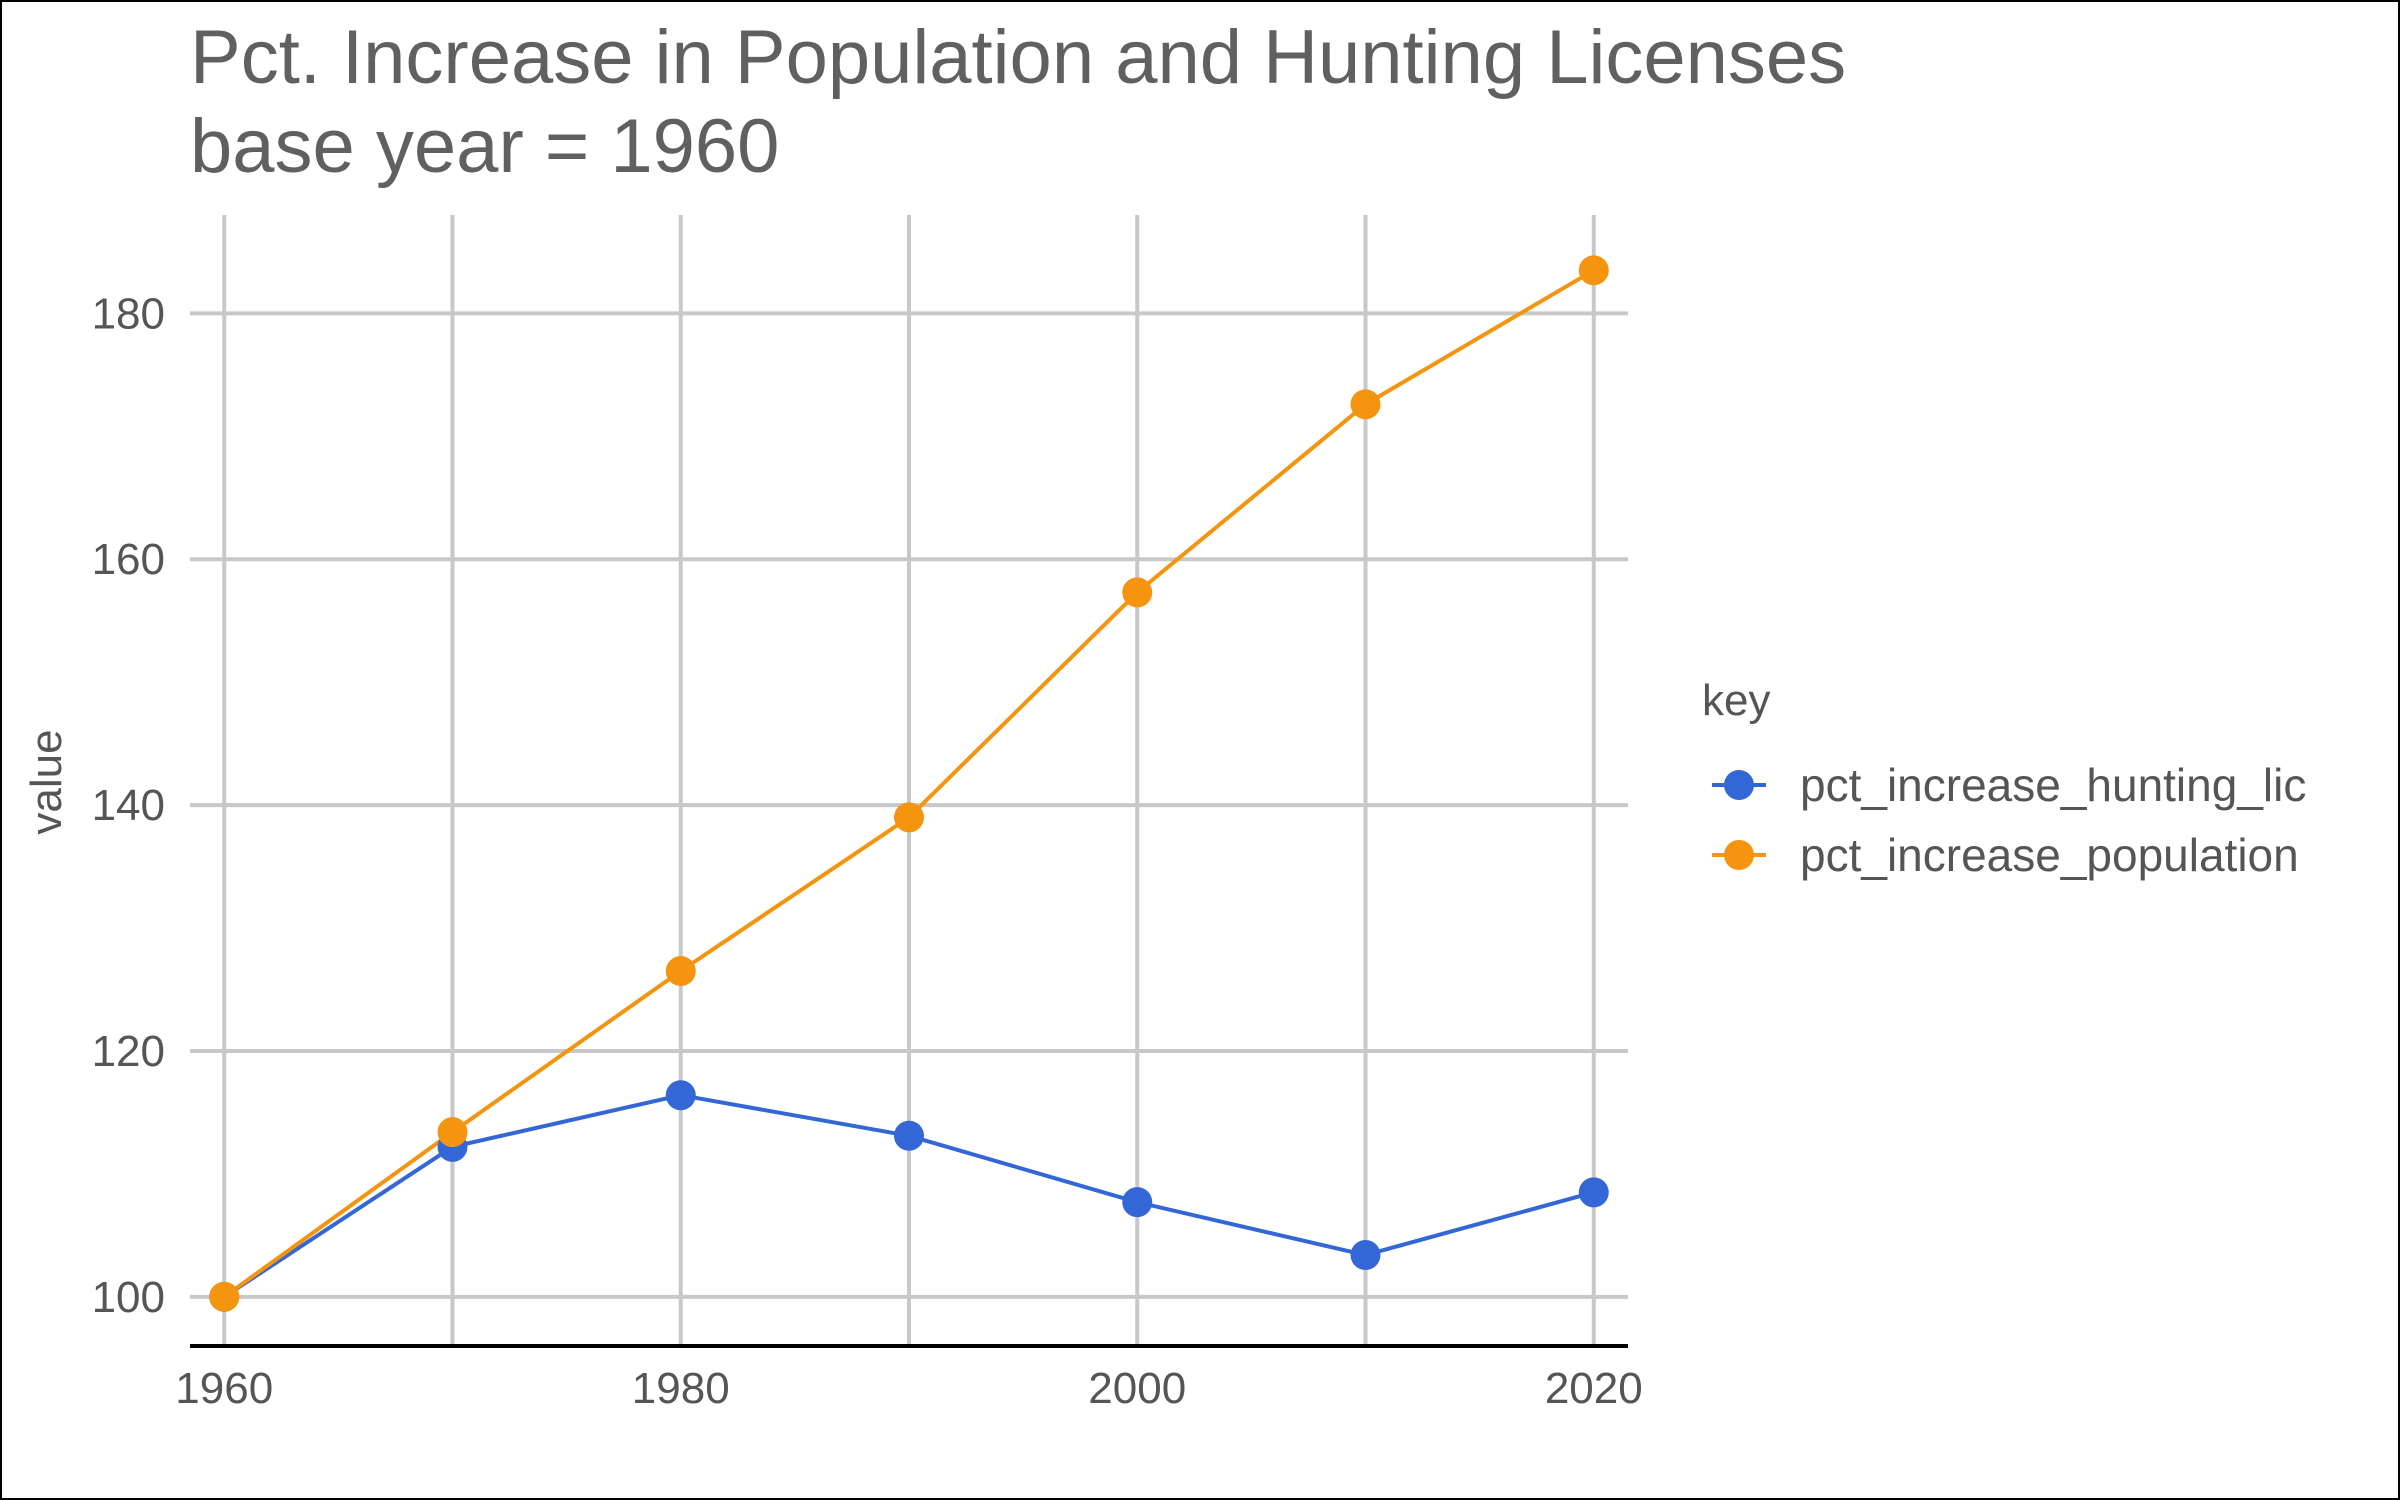 The image size is (2400, 1500). What do you see at coordinates (46, 781) in the screenshot?
I see `y-axis-title: value` at bounding box center [46, 781].